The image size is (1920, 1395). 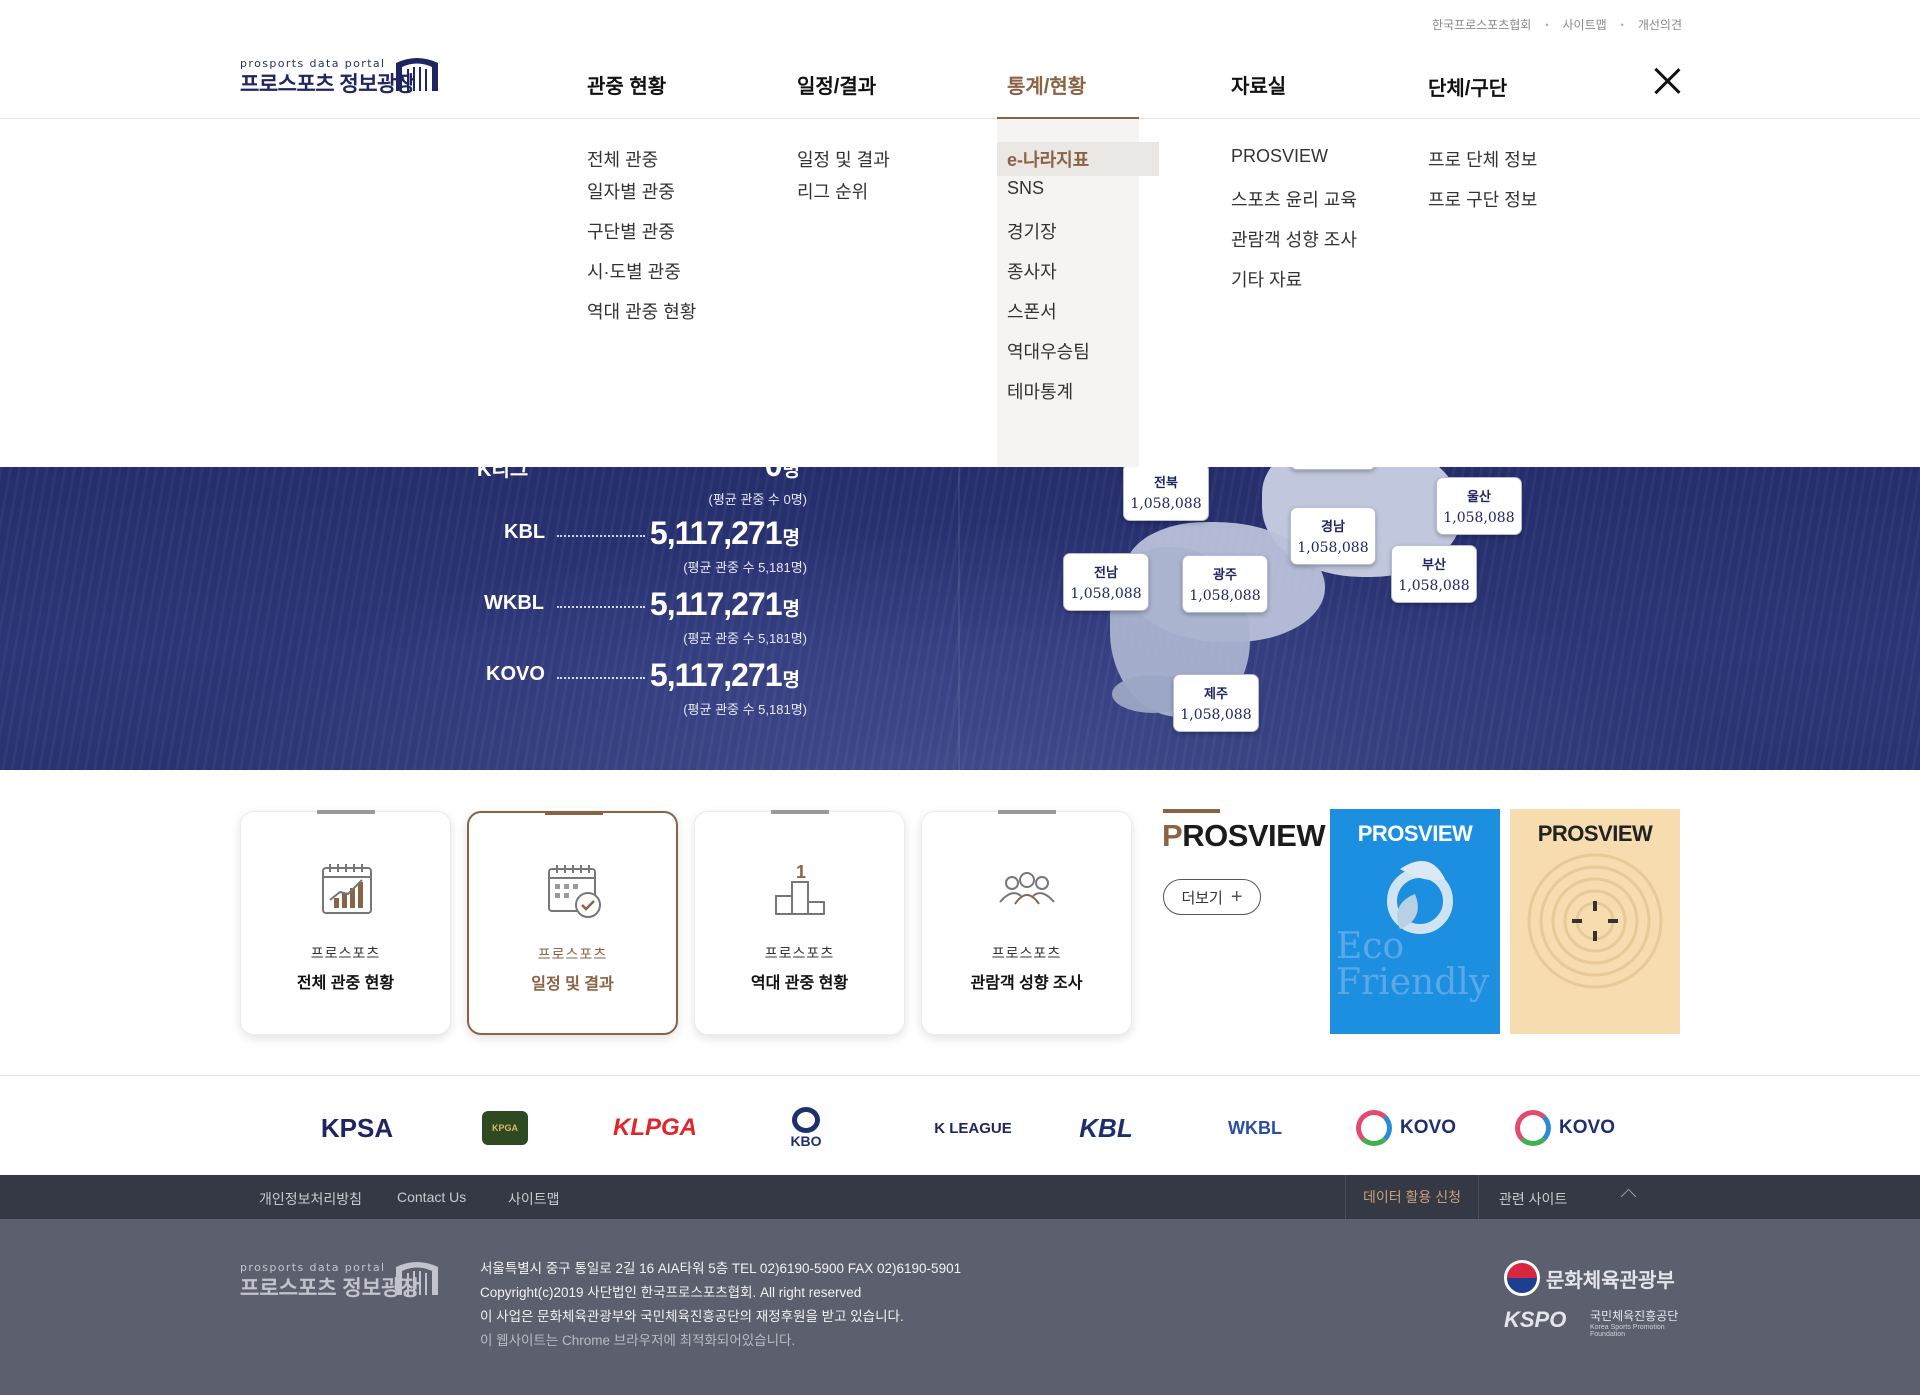 What do you see at coordinates (757, 499) in the screenshot?
I see `league-average: (평균 관중 수 0명)` at bounding box center [757, 499].